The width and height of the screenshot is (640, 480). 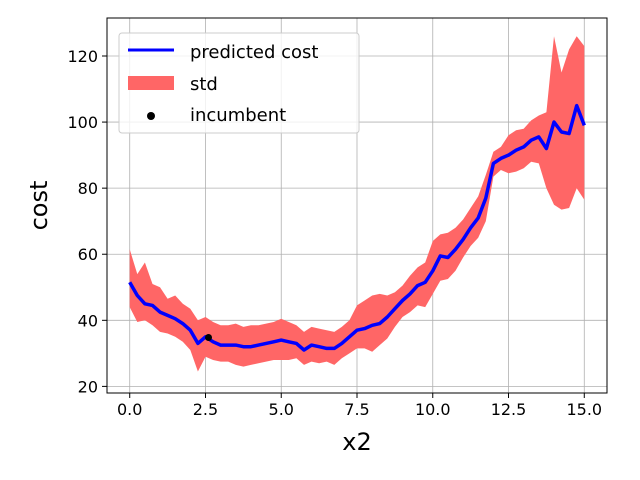 What do you see at coordinates (254, 52) in the screenshot?
I see `legend-label-predicted-cost: predicted cost` at bounding box center [254, 52].